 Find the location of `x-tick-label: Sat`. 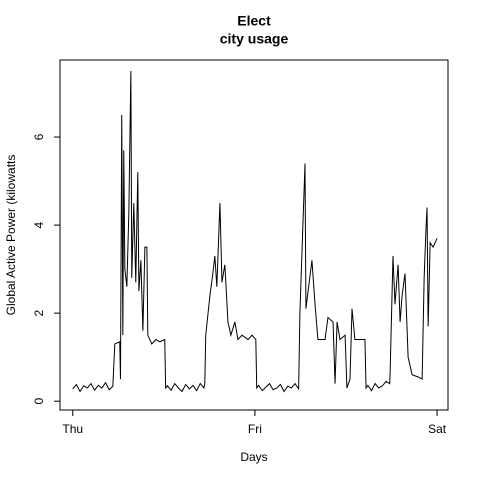

x-tick-label: Sat is located at coordinates (437, 429).